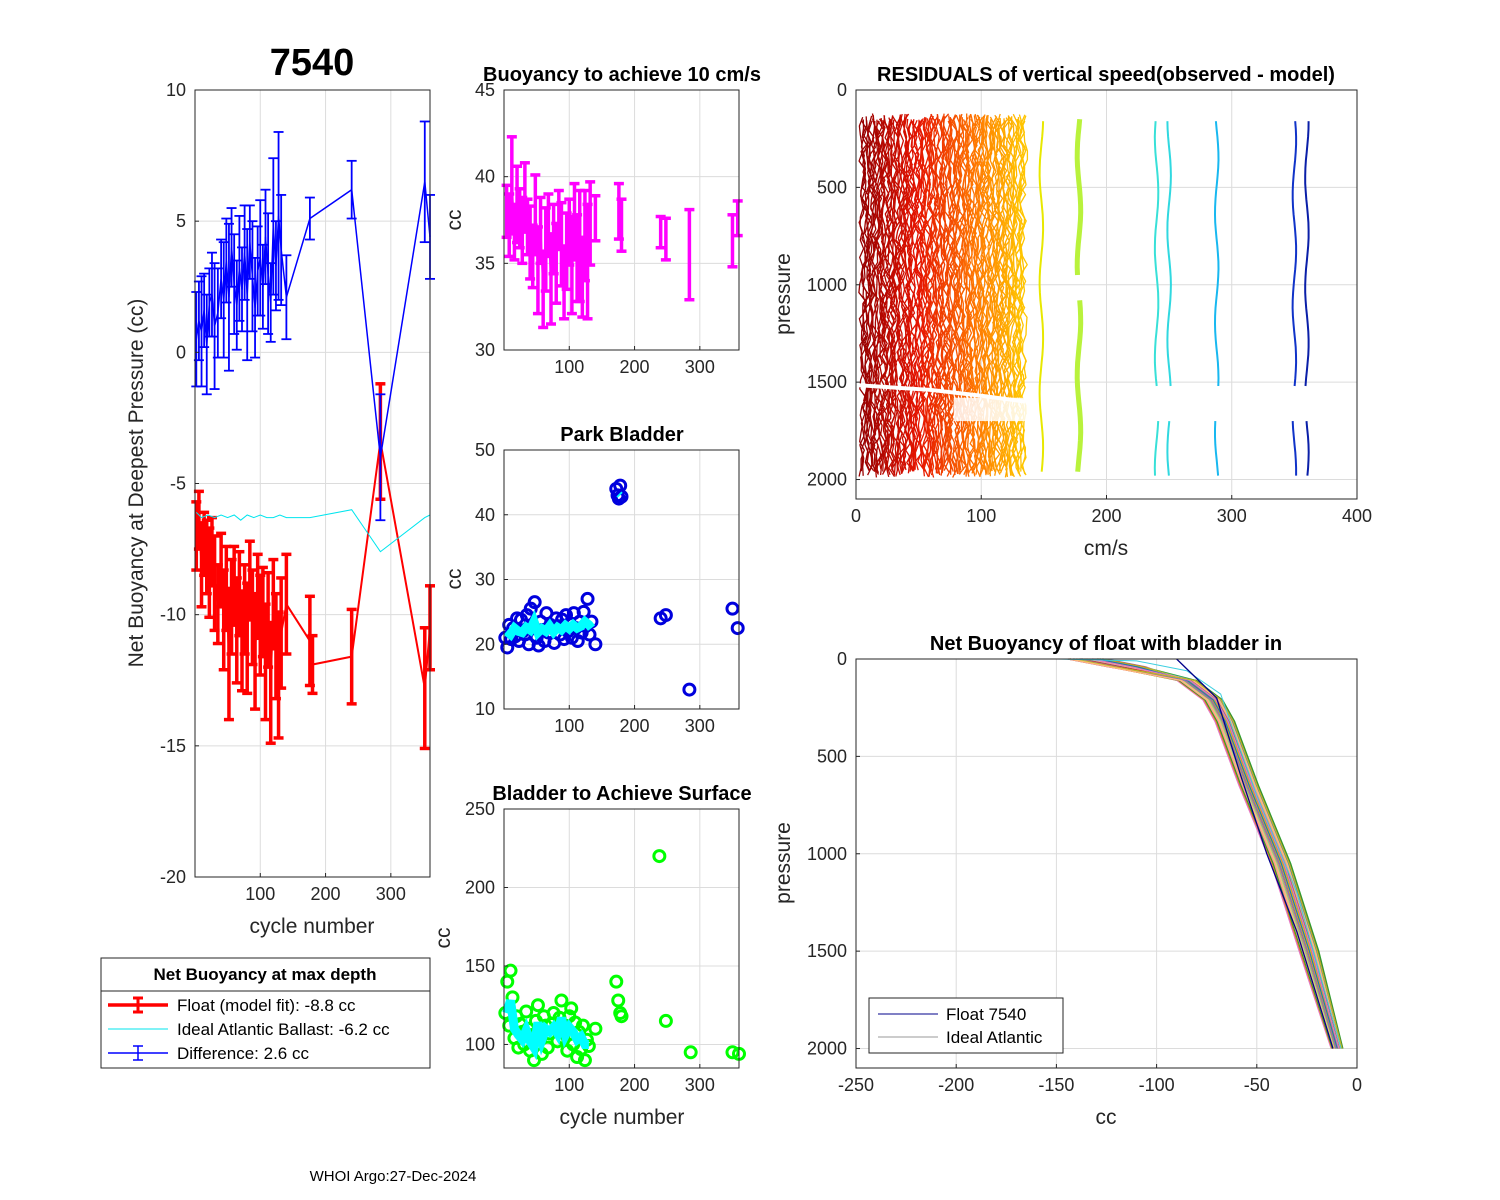  I want to click on ideal-atlantic-line, so click(1129, 853).